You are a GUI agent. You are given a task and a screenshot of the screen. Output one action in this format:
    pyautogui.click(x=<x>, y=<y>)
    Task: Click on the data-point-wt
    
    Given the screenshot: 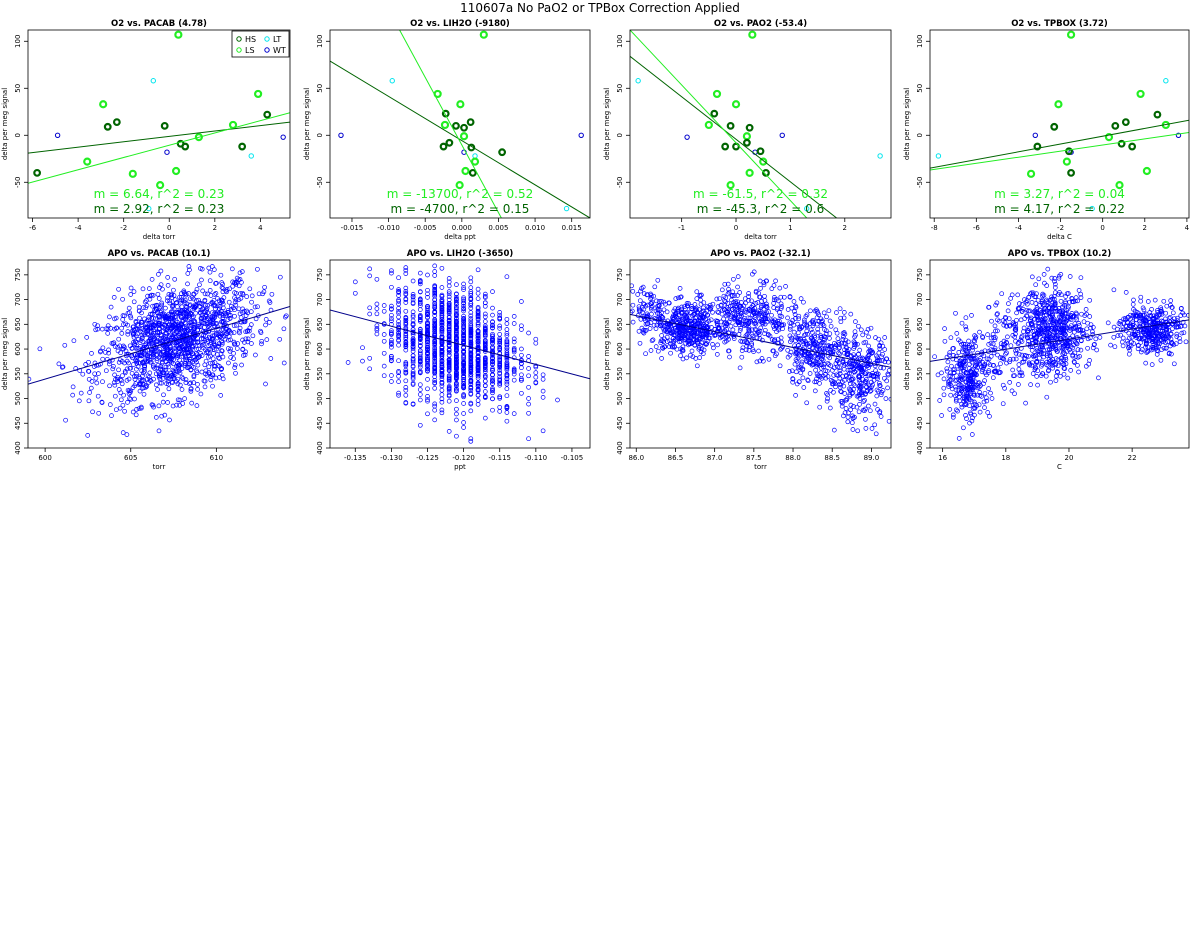 What is the action you would take?
    pyautogui.click(x=167, y=152)
    